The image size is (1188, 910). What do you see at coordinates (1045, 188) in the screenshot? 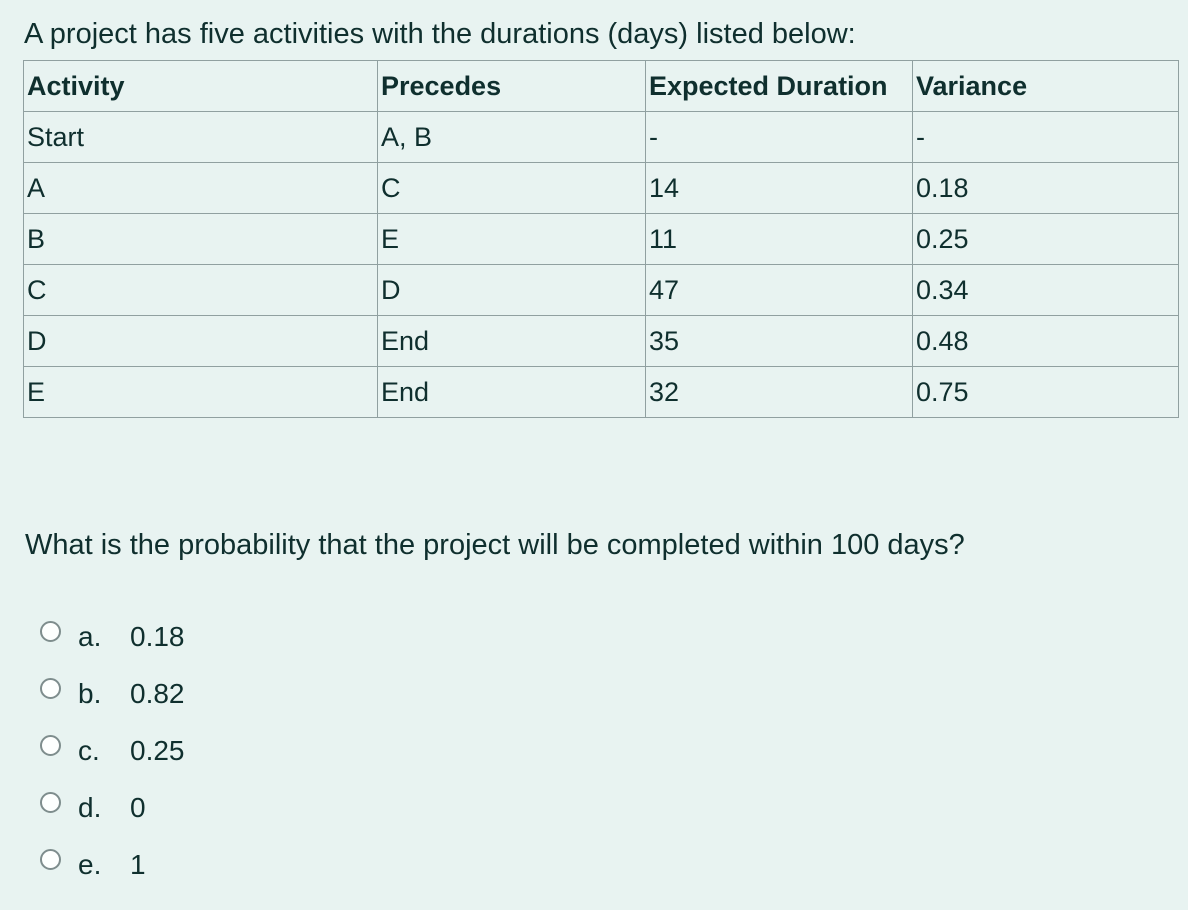
I see `table-cell: 0.18` at bounding box center [1045, 188].